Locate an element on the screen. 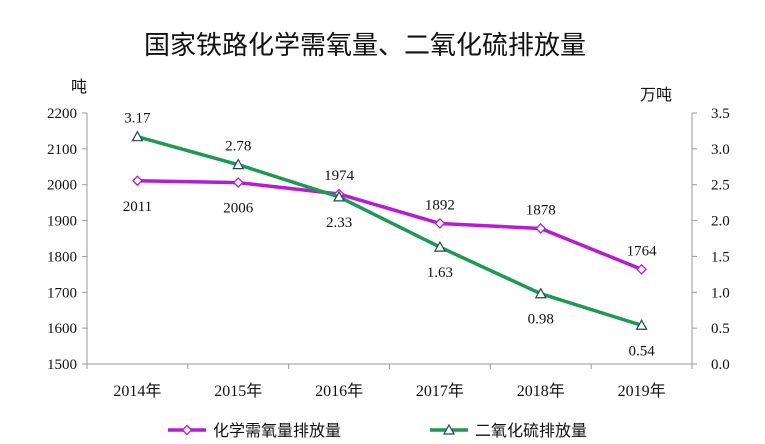  left-axis-ticks: 1500 1600 1700 1800 1900 2000 2100 2200 is located at coordinates (67, 239).